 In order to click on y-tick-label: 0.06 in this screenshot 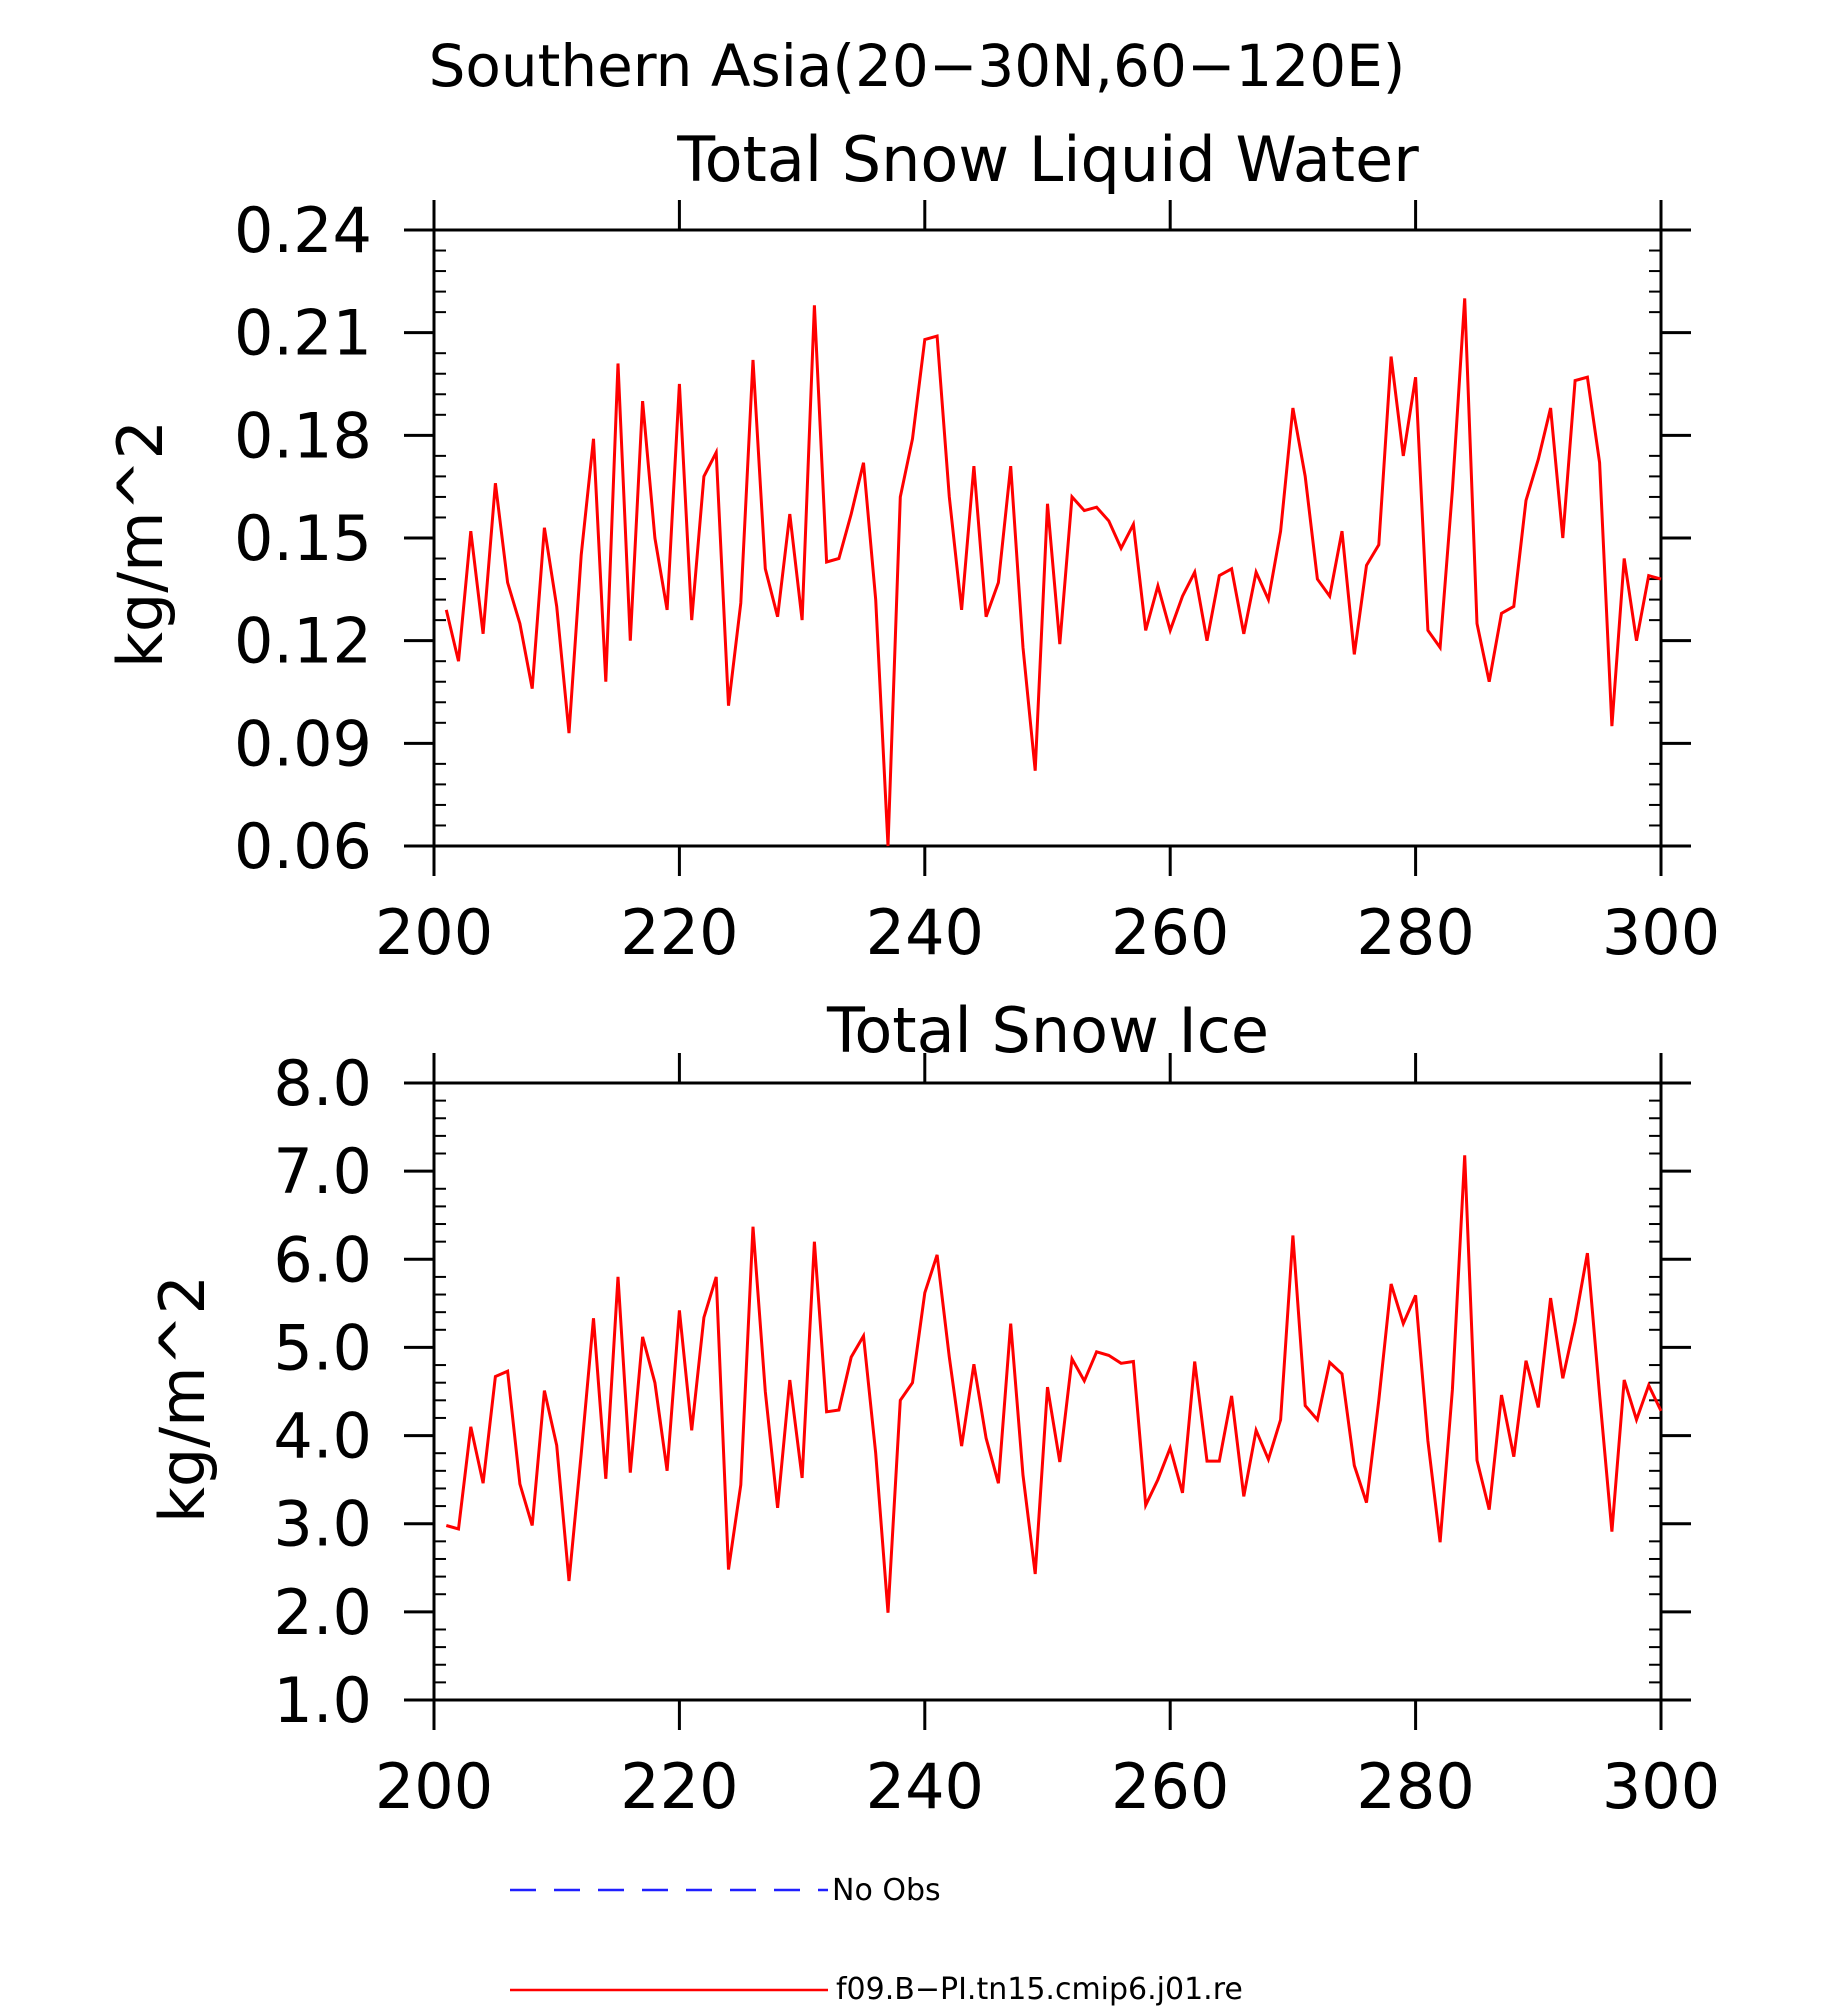, I will do `click(303, 846)`.